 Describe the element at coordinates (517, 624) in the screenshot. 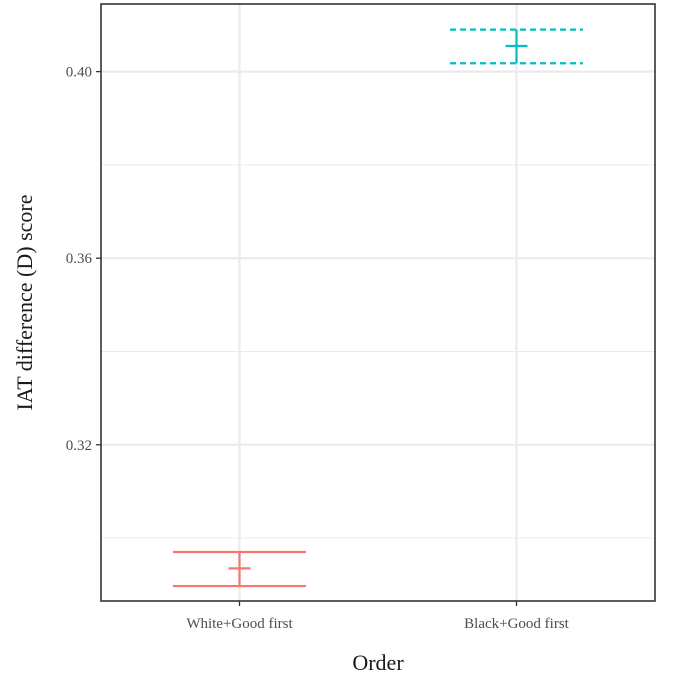

I see `x-tick-label: Black+Good first` at that location.